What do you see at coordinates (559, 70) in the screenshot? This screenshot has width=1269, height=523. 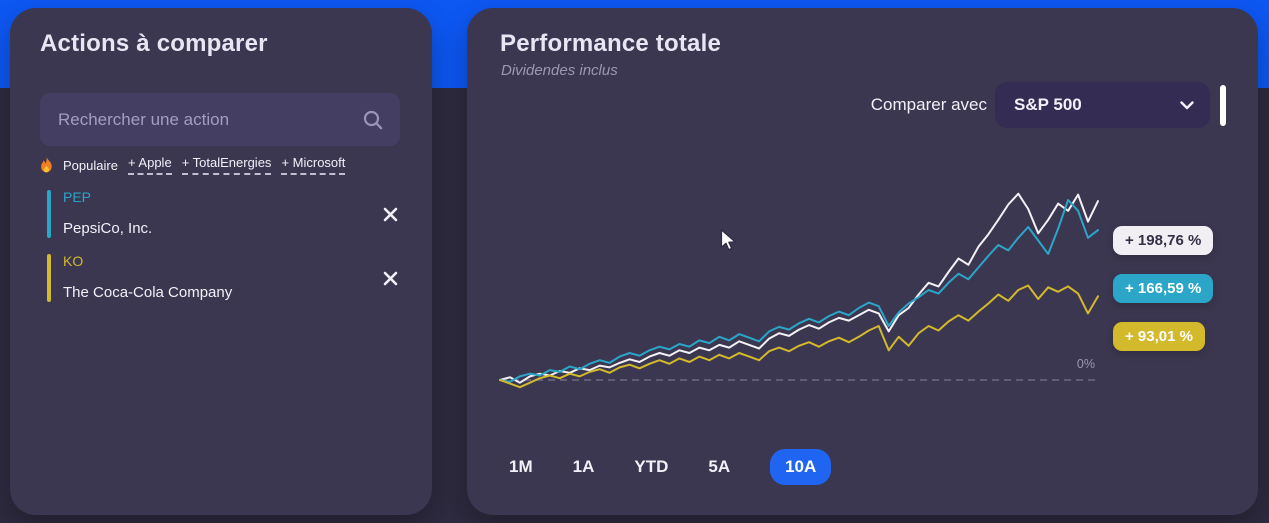 I see `chart-subtitle: Dividendes inclus` at bounding box center [559, 70].